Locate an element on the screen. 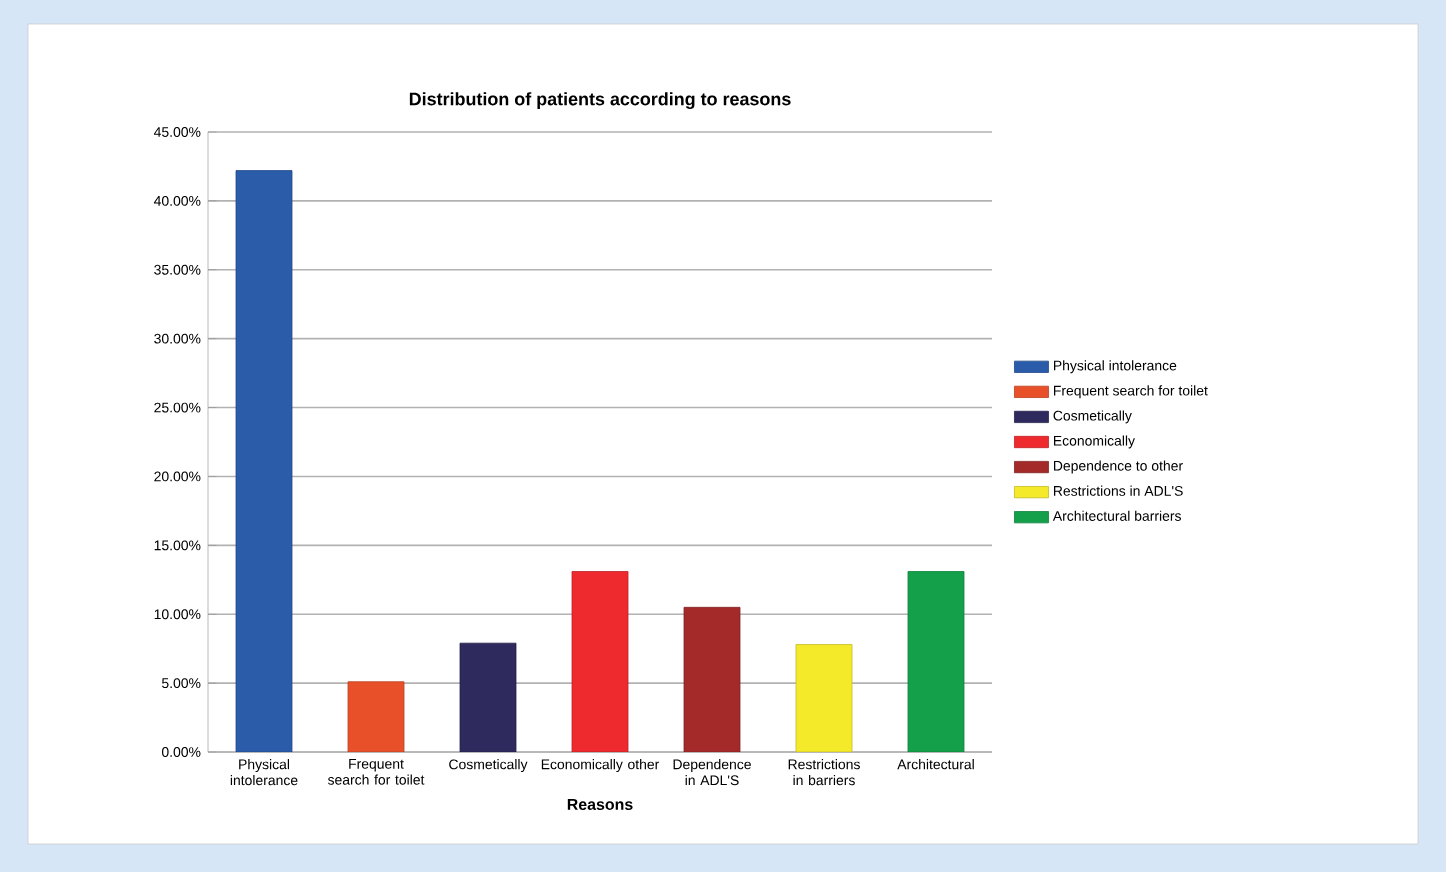 The image size is (1446, 872). chart-title: Distribution of patients according to reasons is located at coordinates (600, 101).